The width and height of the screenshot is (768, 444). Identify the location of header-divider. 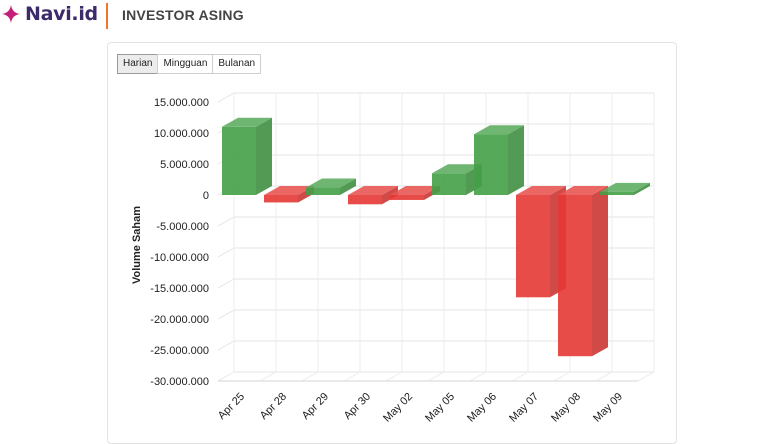
(107, 16).